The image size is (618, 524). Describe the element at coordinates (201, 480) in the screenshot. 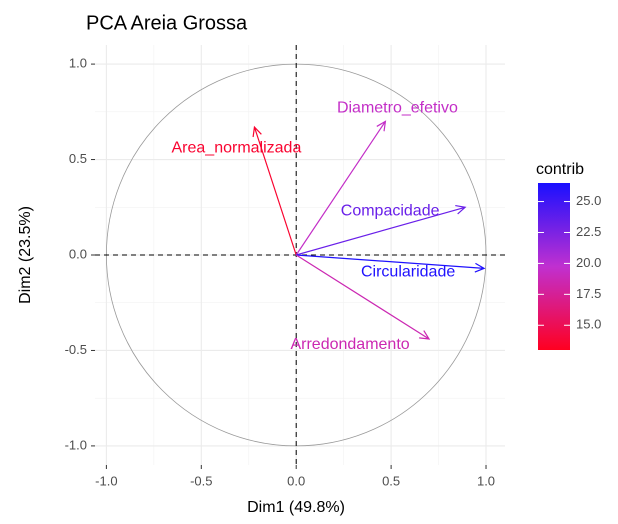

I see `x-tick-label: -0.5` at that location.